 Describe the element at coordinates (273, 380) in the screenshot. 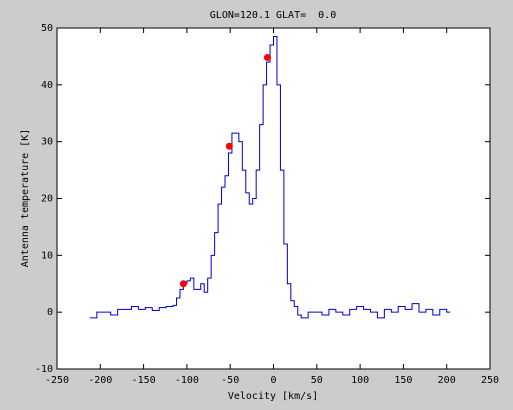

I see `x-tick-label: 0` at that location.